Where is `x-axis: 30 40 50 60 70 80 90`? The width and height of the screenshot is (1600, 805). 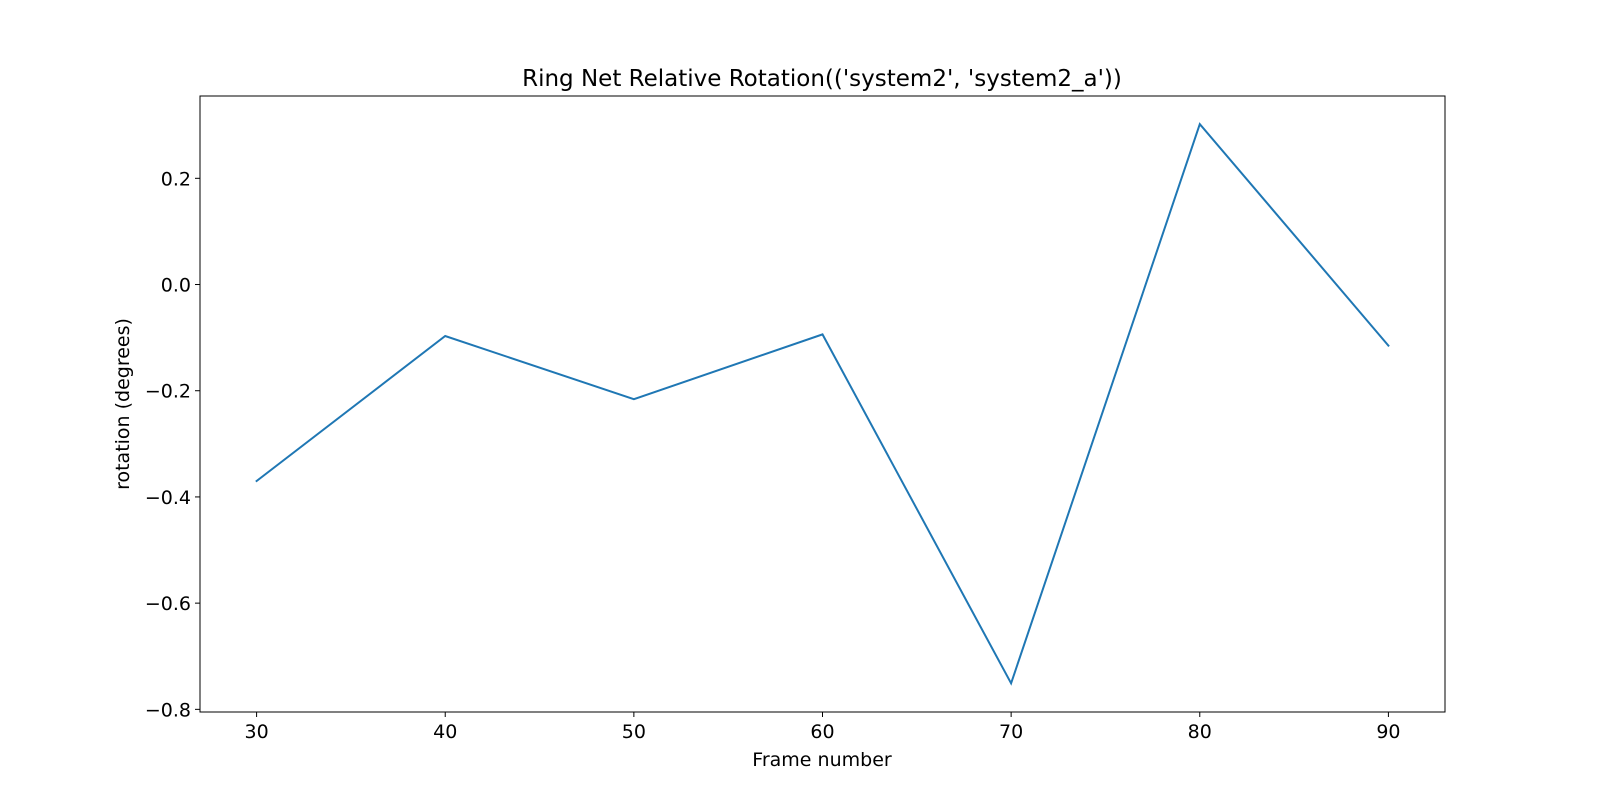
x-axis: 30 40 50 60 70 80 90 is located at coordinates (822, 727).